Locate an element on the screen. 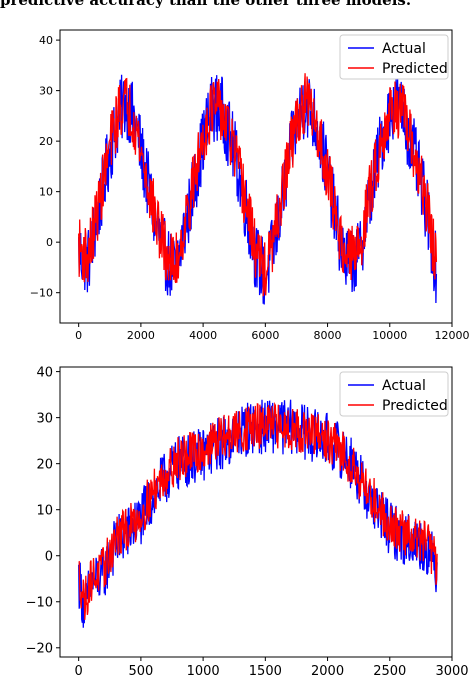 This screenshot has height=680, width=474. x-tick-label: 6000 is located at coordinates (265, 335).